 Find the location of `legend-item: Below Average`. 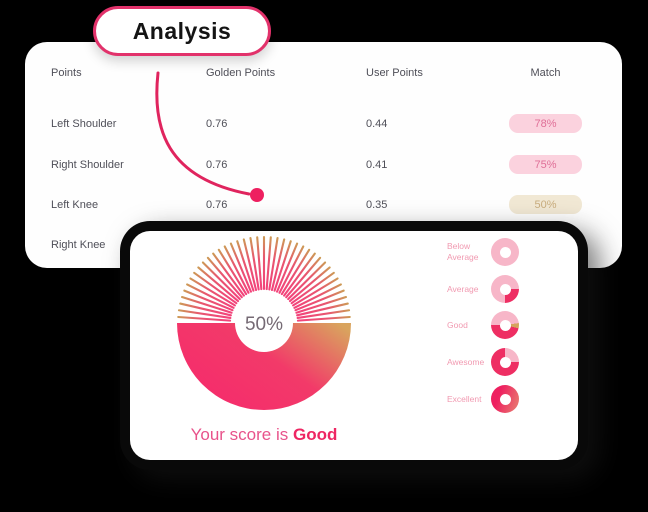

legend-item: Below Average is located at coordinates (507, 252).